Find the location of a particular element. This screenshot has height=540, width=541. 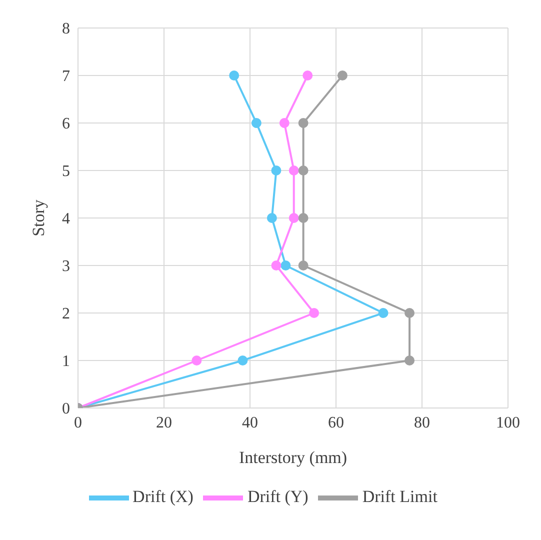

x-tick-label: 100 is located at coordinates (508, 423).